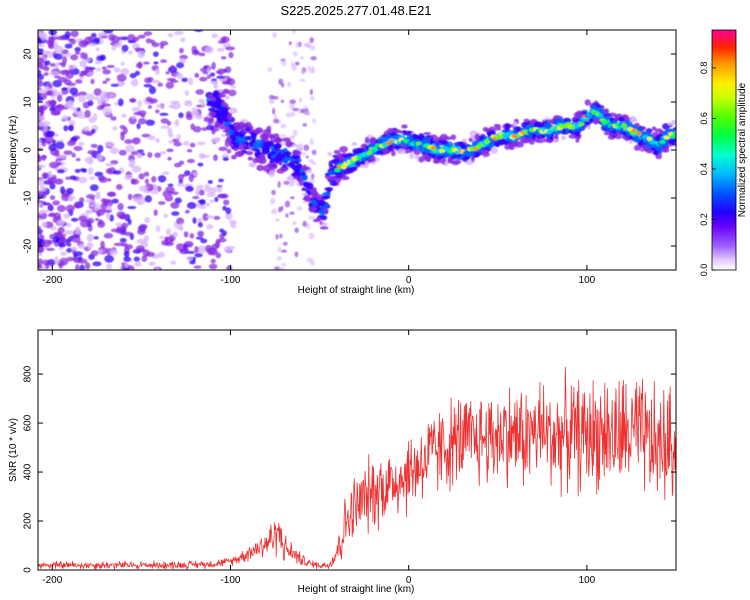 This screenshot has width=750, height=600. I want to click on y-tick-label: 600, so click(28, 422).